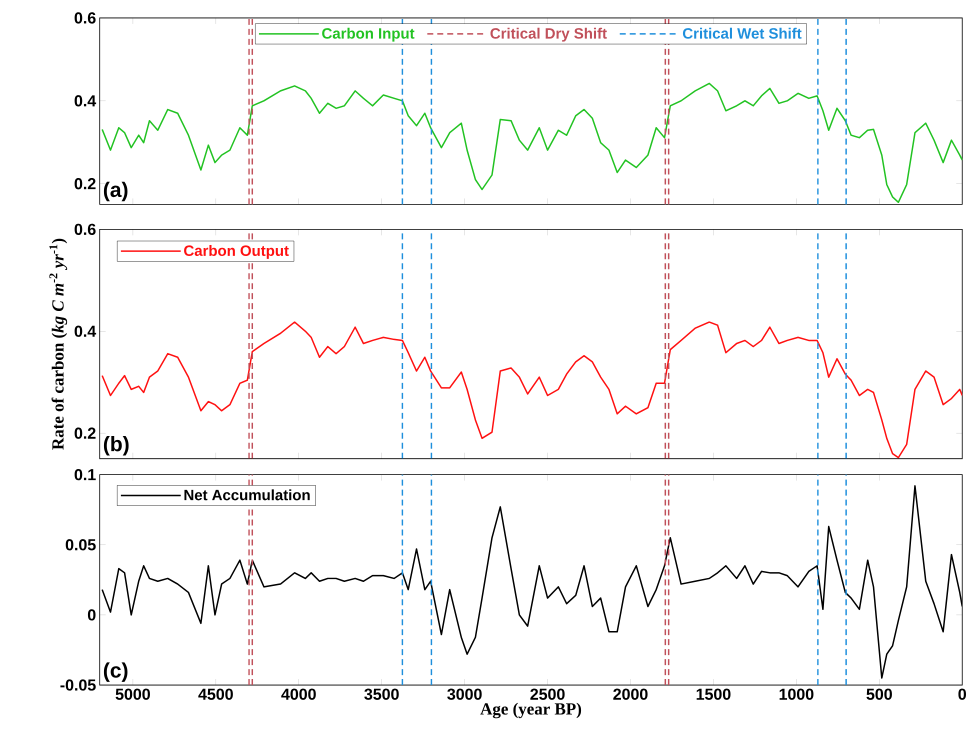 Image resolution: width=970 pixels, height=744 pixels. Describe the element at coordinates (92, 615) in the screenshot. I see `y-tick-label: 0` at that location.